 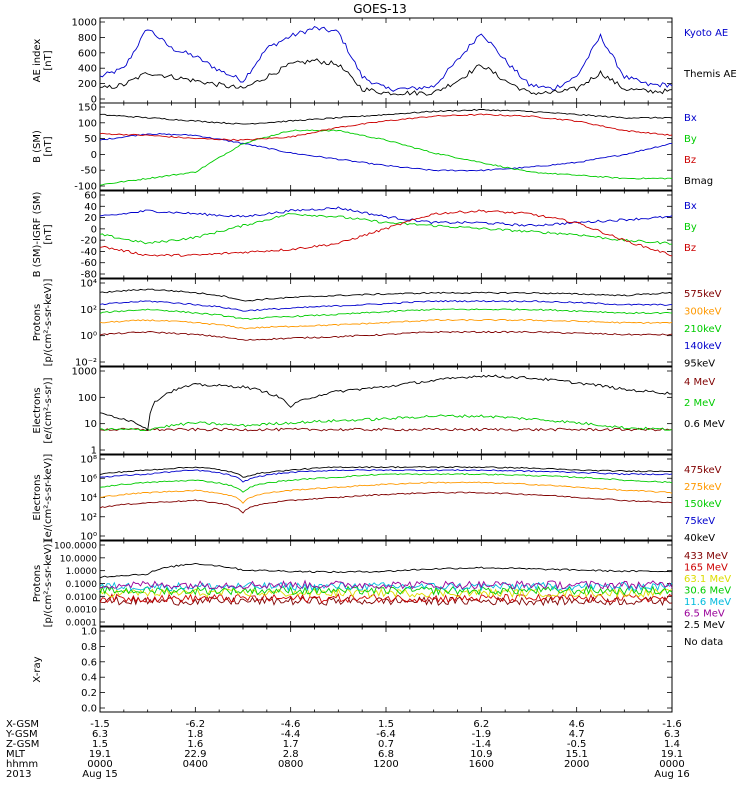 I want to click on y-tick-label: 10⁻², so click(x=86, y=363).